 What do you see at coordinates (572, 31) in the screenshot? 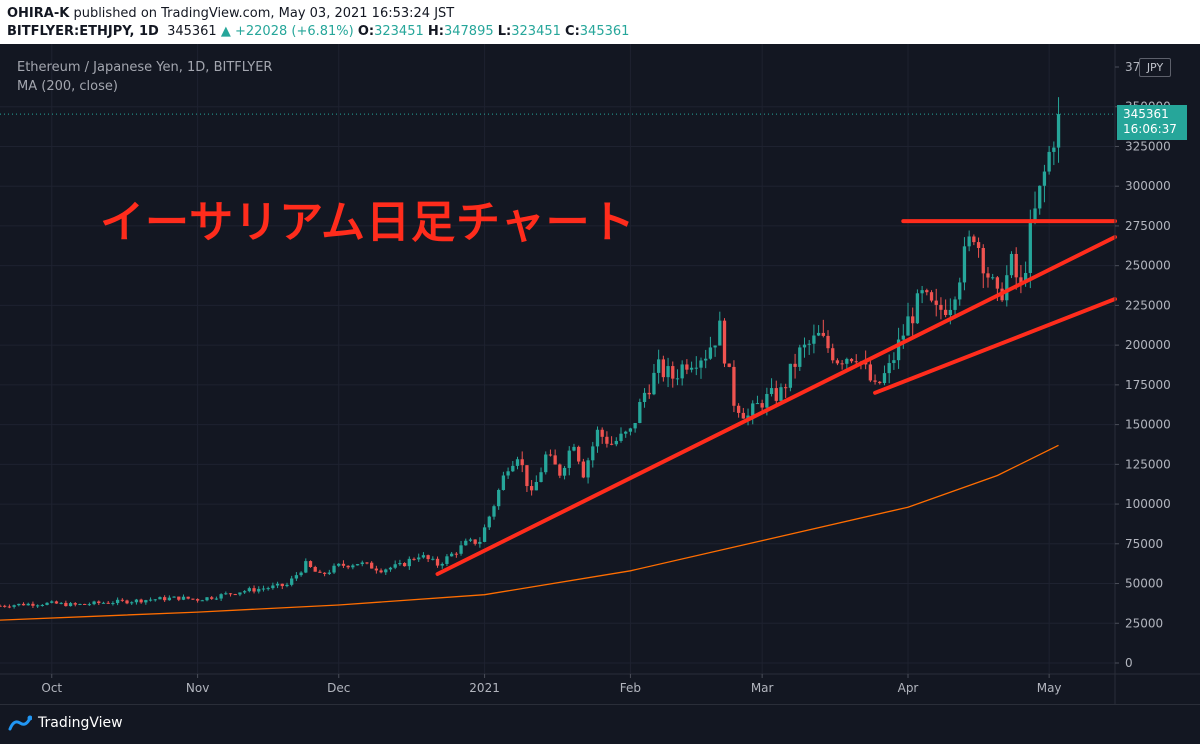
I see `close-label: C:` at bounding box center [572, 31].